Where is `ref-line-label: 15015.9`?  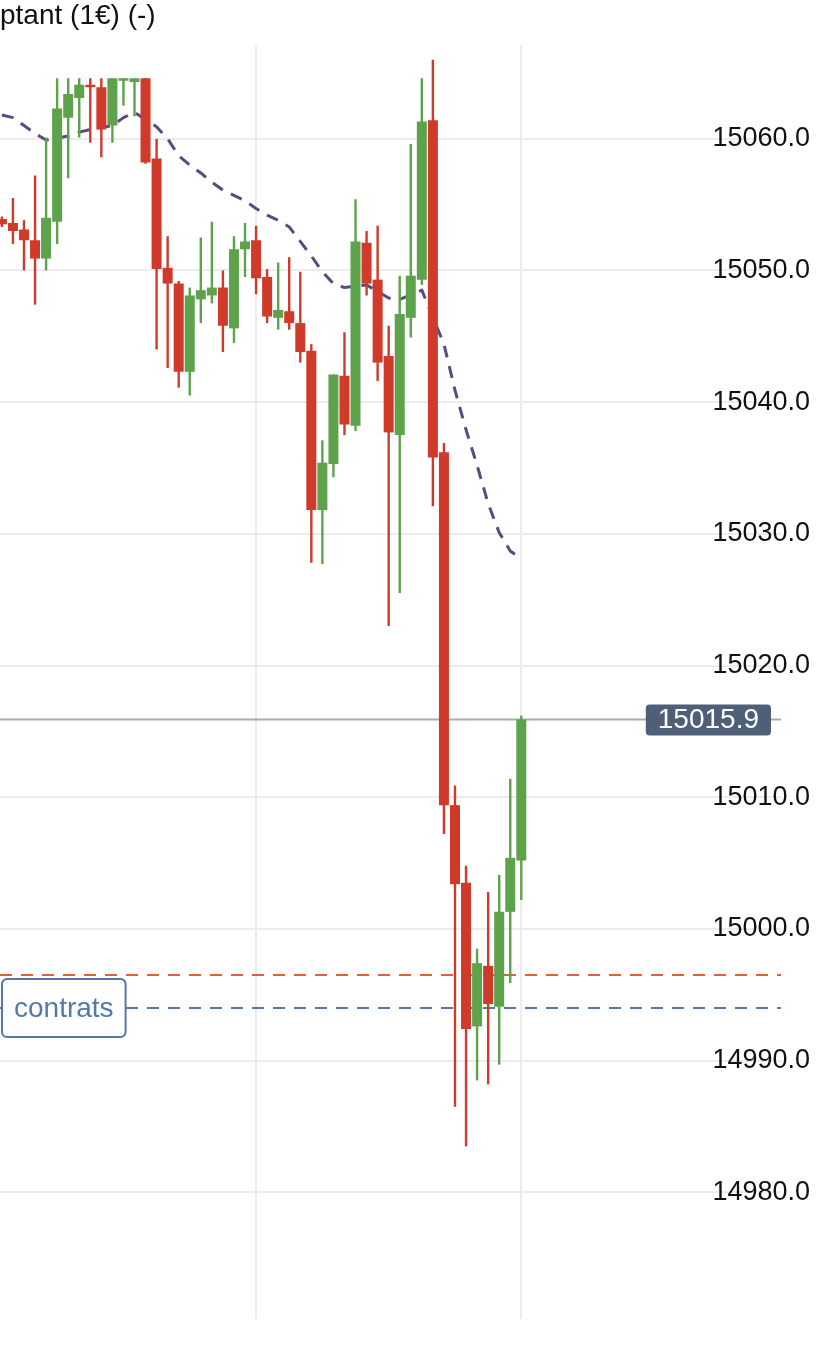
ref-line-label: 15015.9 is located at coordinates (708, 719).